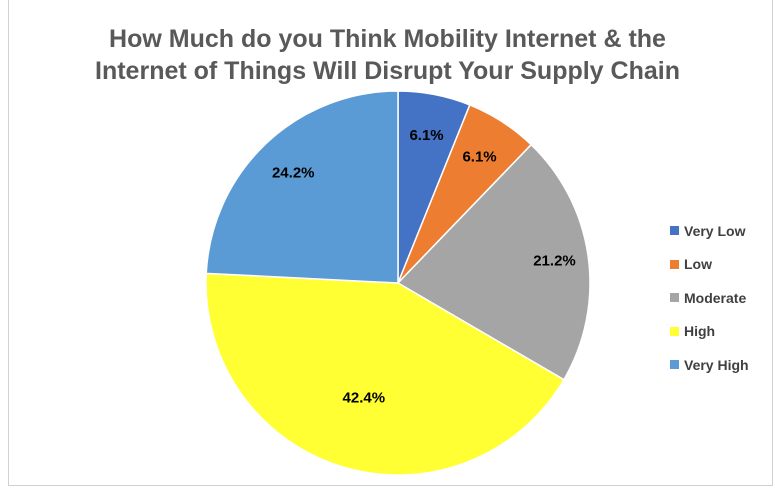 The height and width of the screenshot is (488, 775). What do you see at coordinates (554, 261) in the screenshot?
I see `data-label-moderate: 21.2%` at bounding box center [554, 261].